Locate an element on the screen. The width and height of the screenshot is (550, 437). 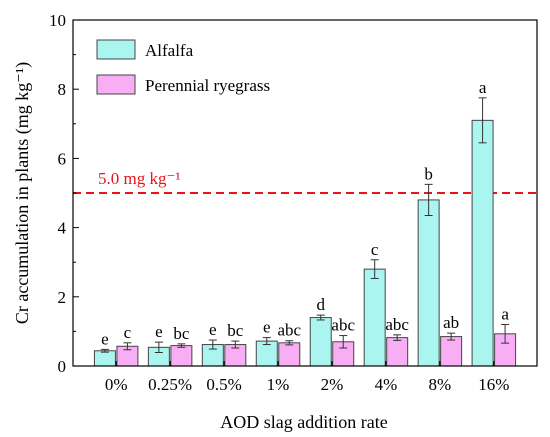
x-tick-label: 2% is located at coordinates (332, 384).